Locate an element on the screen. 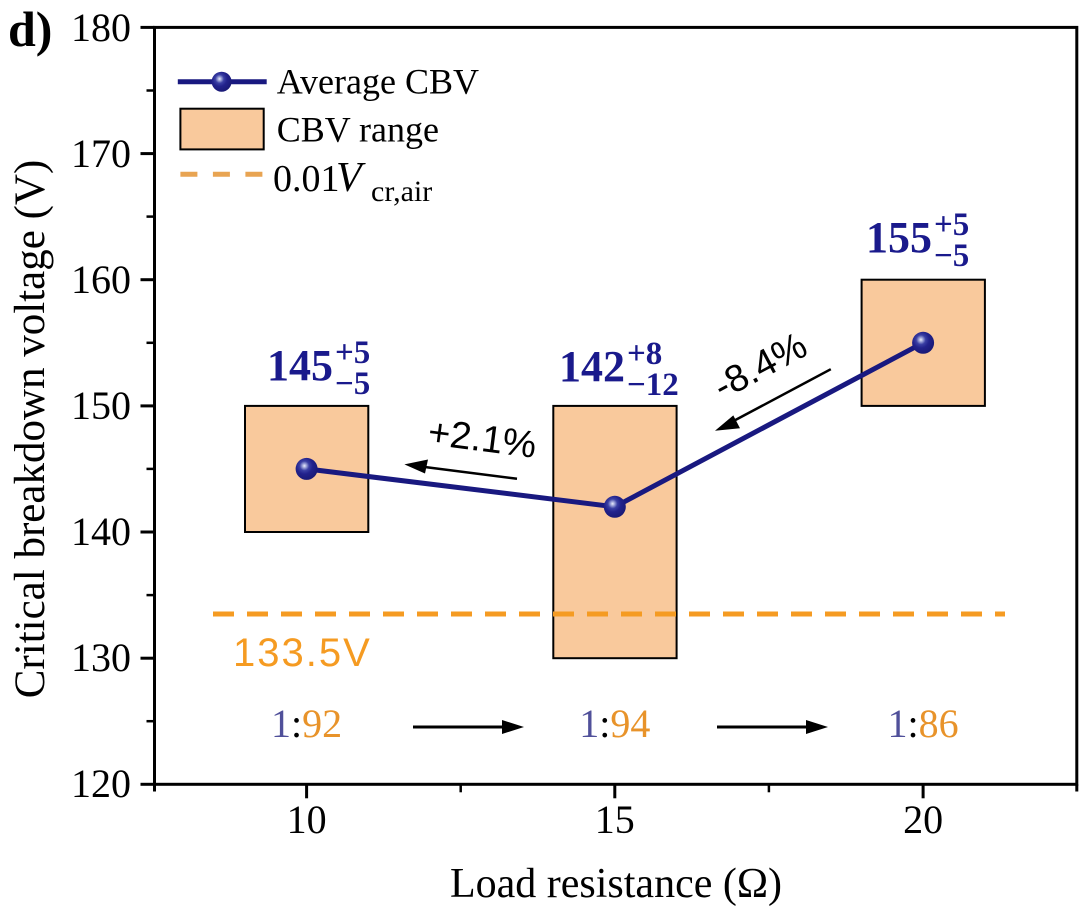 This screenshot has height=908, width=1080. svg-text: 170 is located at coordinates (101, 153).